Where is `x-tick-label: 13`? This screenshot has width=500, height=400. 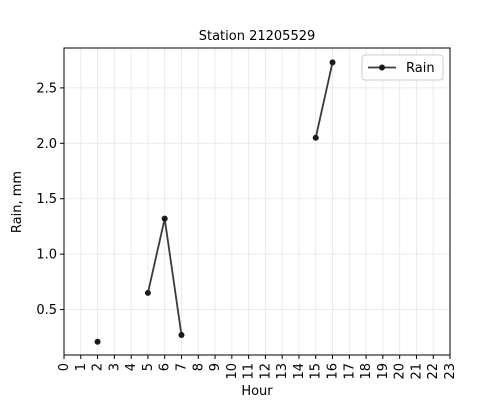
x-tick-label: 13 is located at coordinates (282, 371).